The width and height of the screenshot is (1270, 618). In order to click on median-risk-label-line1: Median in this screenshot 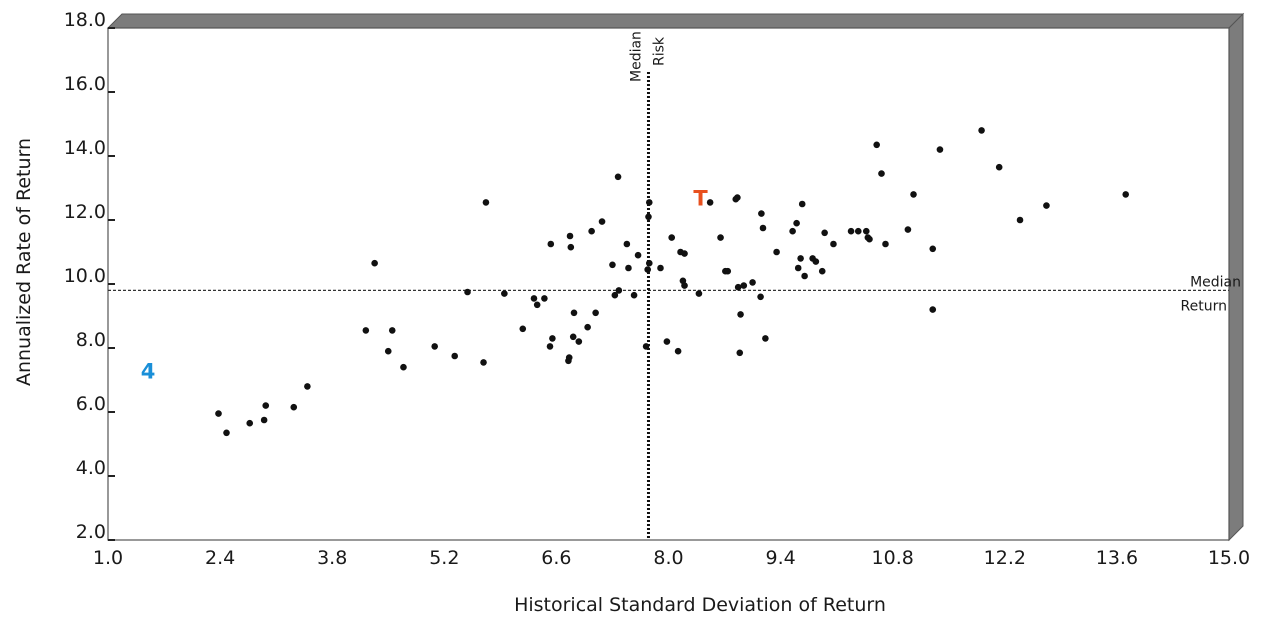, I will do `click(636, 56)`.